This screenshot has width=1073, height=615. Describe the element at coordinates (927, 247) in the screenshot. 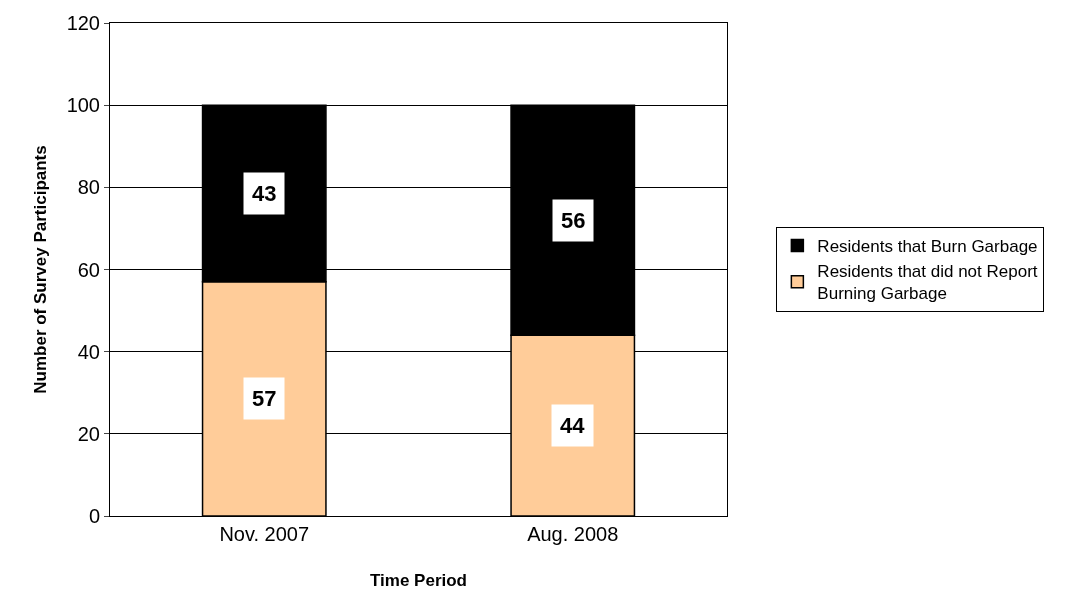

I see `legend-label: Residents that Burn Garbage` at that location.